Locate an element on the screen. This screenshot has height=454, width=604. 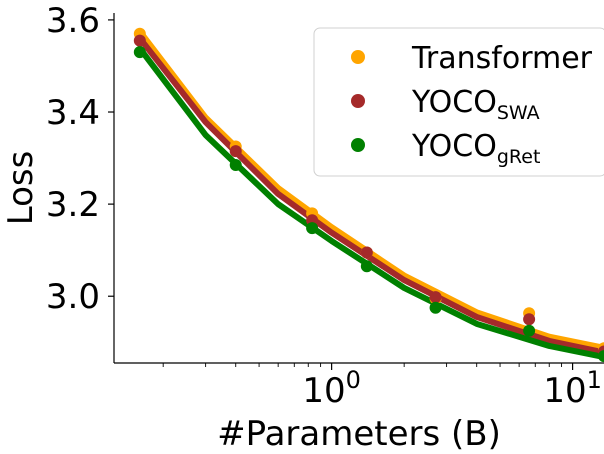
y-axis-label: Loss is located at coordinates (21, 188).